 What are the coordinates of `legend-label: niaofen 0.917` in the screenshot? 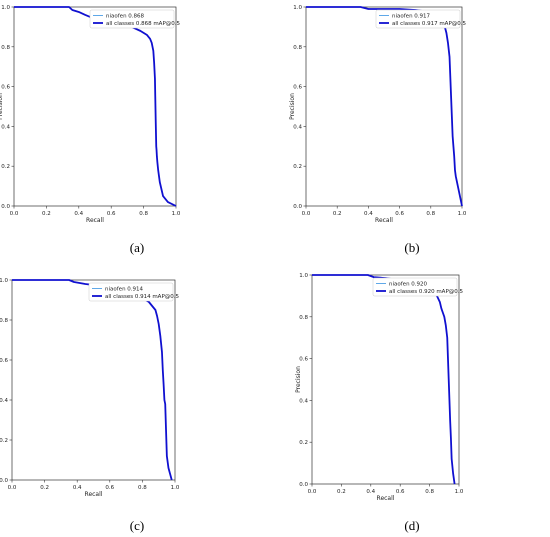 It's located at (411, 17).